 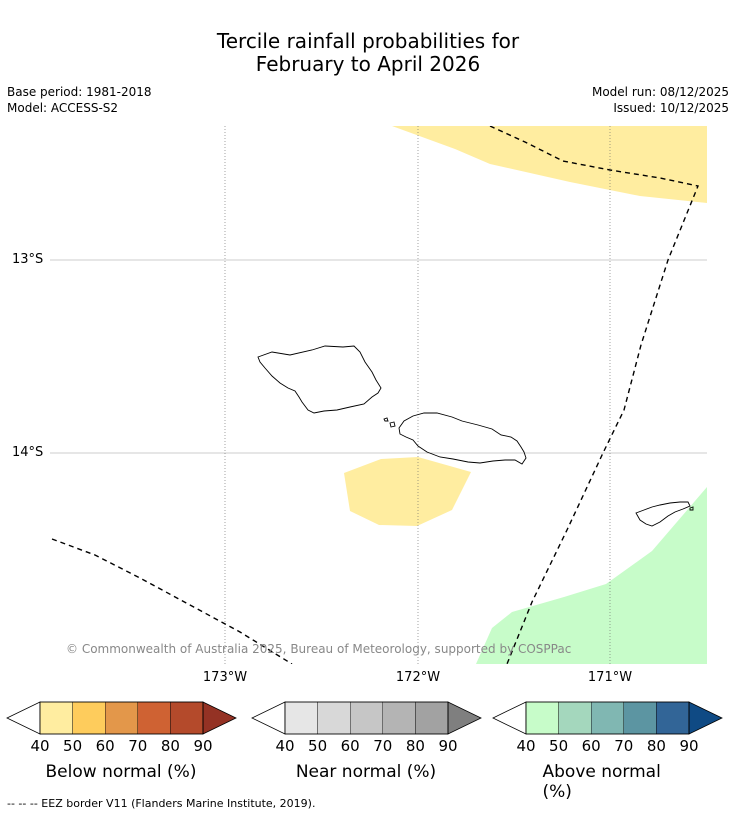 What do you see at coordinates (623, 746) in the screenshot?
I see `above-tick-label: 70` at bounding box center [623, 746].